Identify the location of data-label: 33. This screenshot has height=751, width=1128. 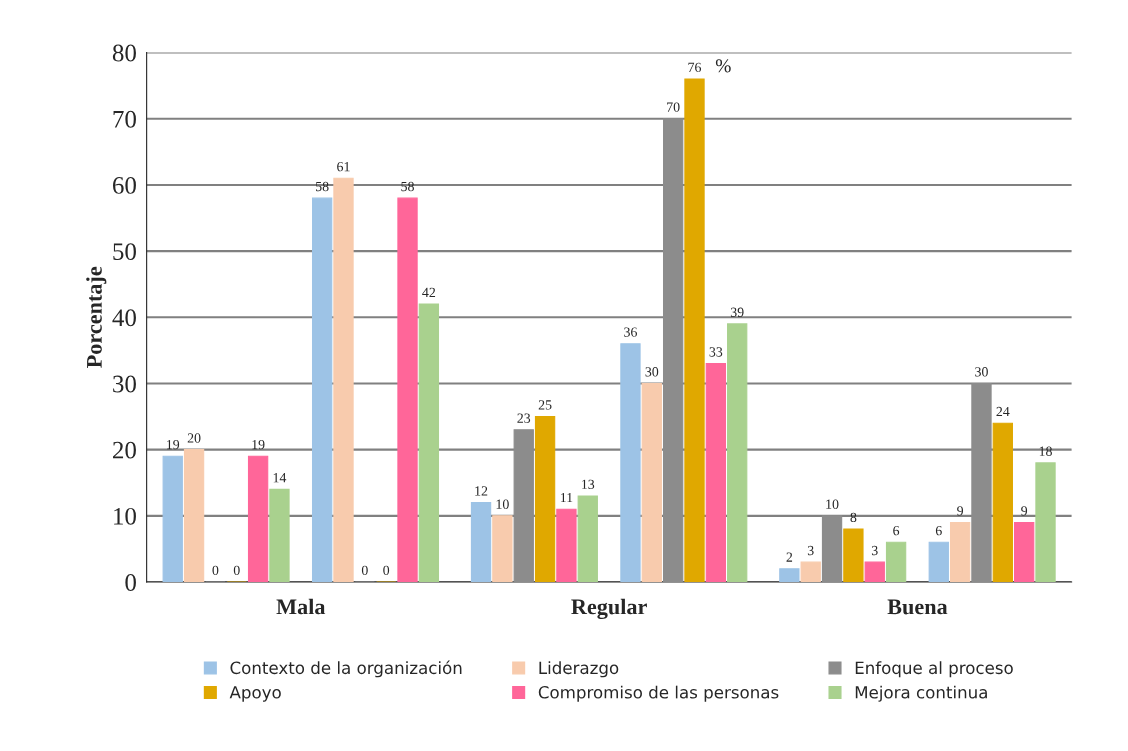
(716, 352).